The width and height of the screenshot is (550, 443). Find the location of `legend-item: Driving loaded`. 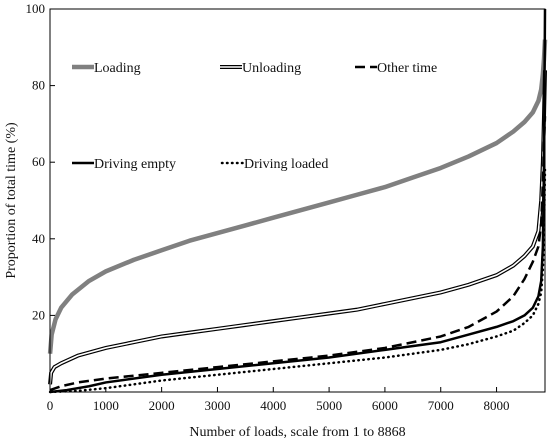

legend-item: Driving loaded is located at coordinates (274, 164).